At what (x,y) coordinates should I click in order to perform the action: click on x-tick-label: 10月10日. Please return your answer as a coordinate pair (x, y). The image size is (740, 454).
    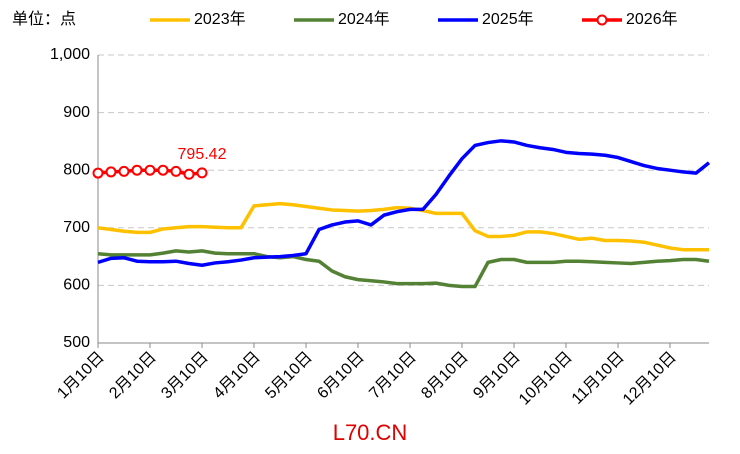
    Looking at the image, I should click on (546, 379).